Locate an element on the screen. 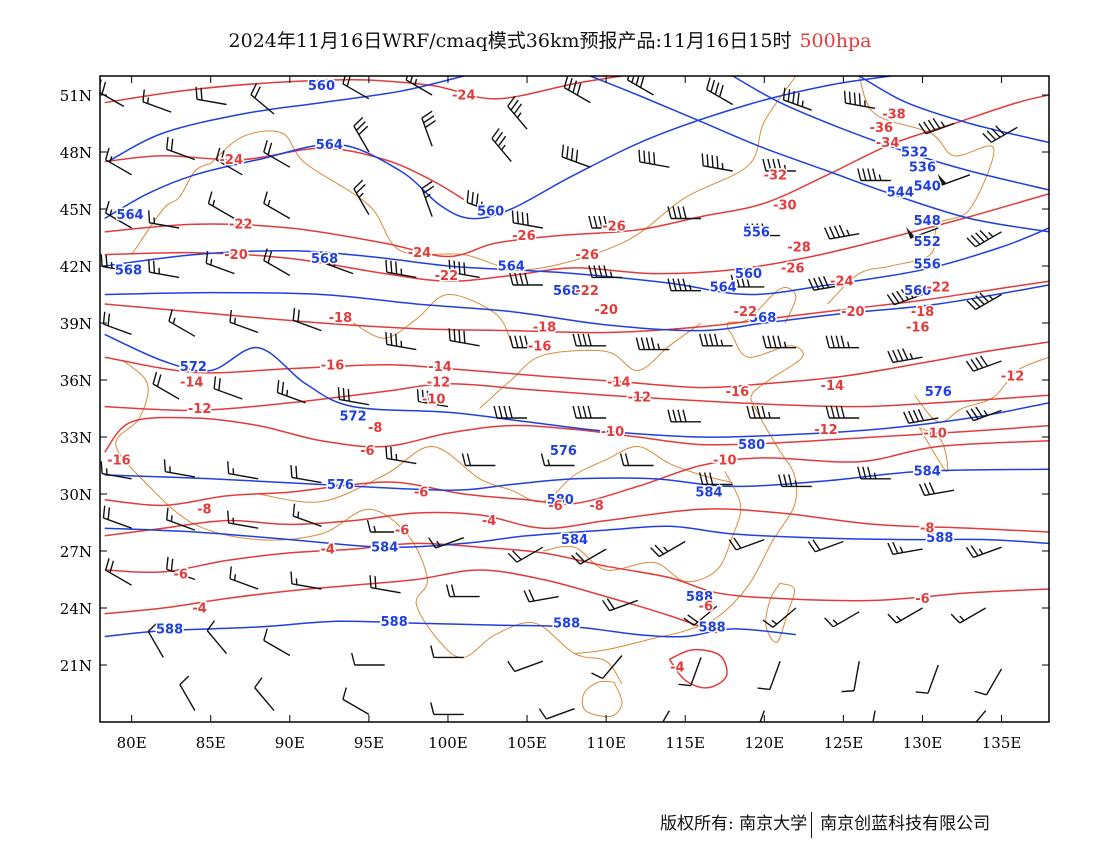  lat-label: 48N is located at coordinates (76, 153).